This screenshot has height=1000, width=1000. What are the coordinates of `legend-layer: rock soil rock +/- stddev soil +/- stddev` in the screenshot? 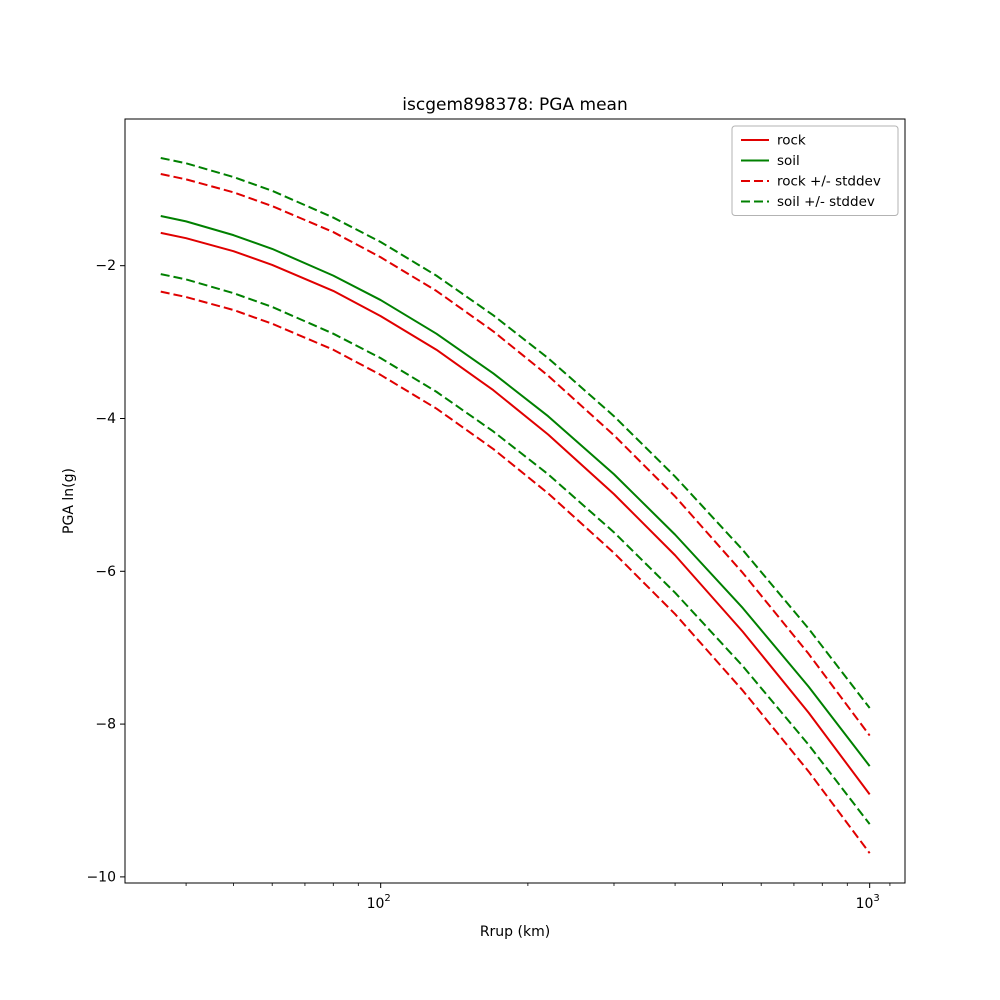 It's located at (815, 170).